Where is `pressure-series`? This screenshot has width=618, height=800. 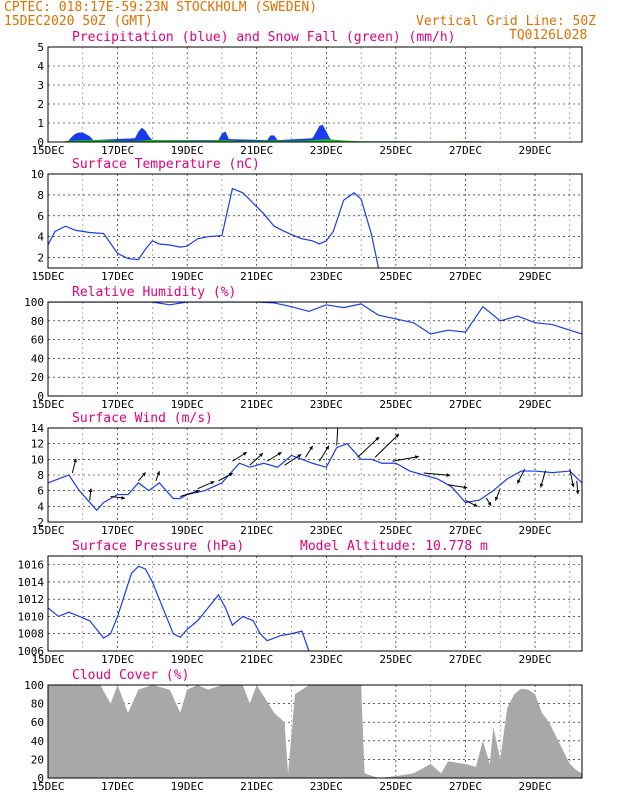
pressure-series is located at coordinates (179, 608).